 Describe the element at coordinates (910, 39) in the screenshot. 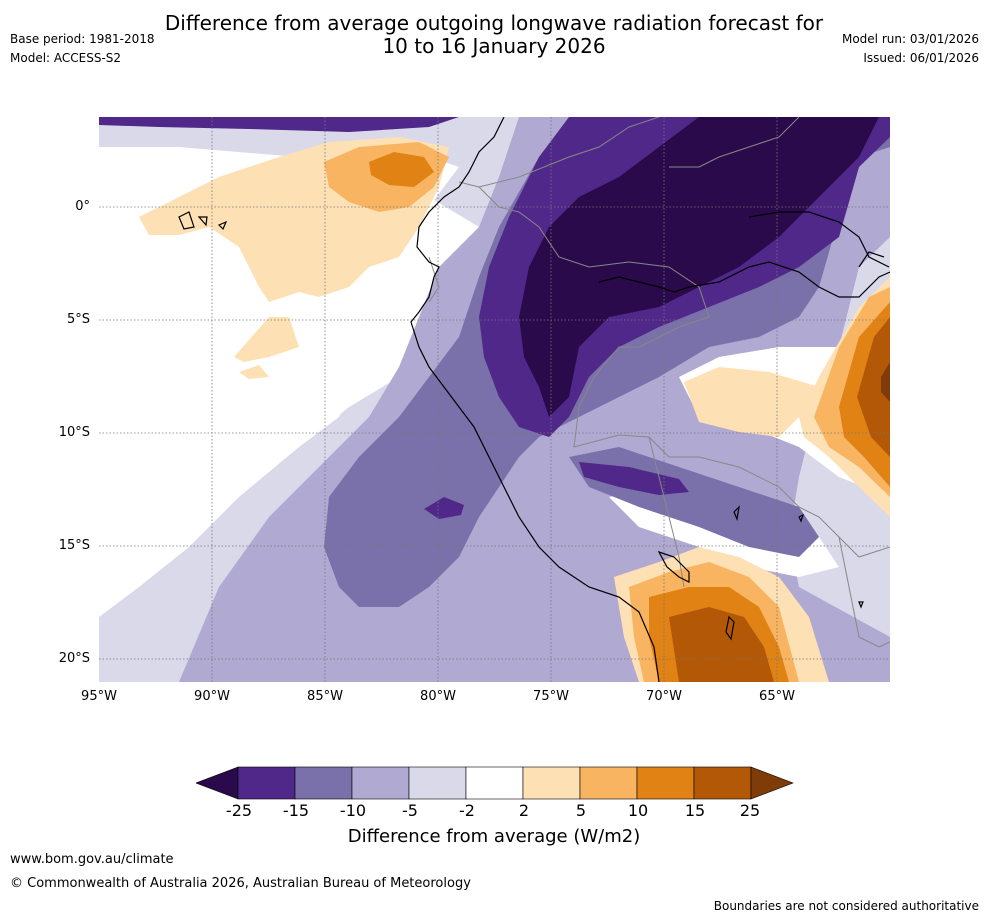

I see `model-run-text: Model run: 03/01/2026` at that location.